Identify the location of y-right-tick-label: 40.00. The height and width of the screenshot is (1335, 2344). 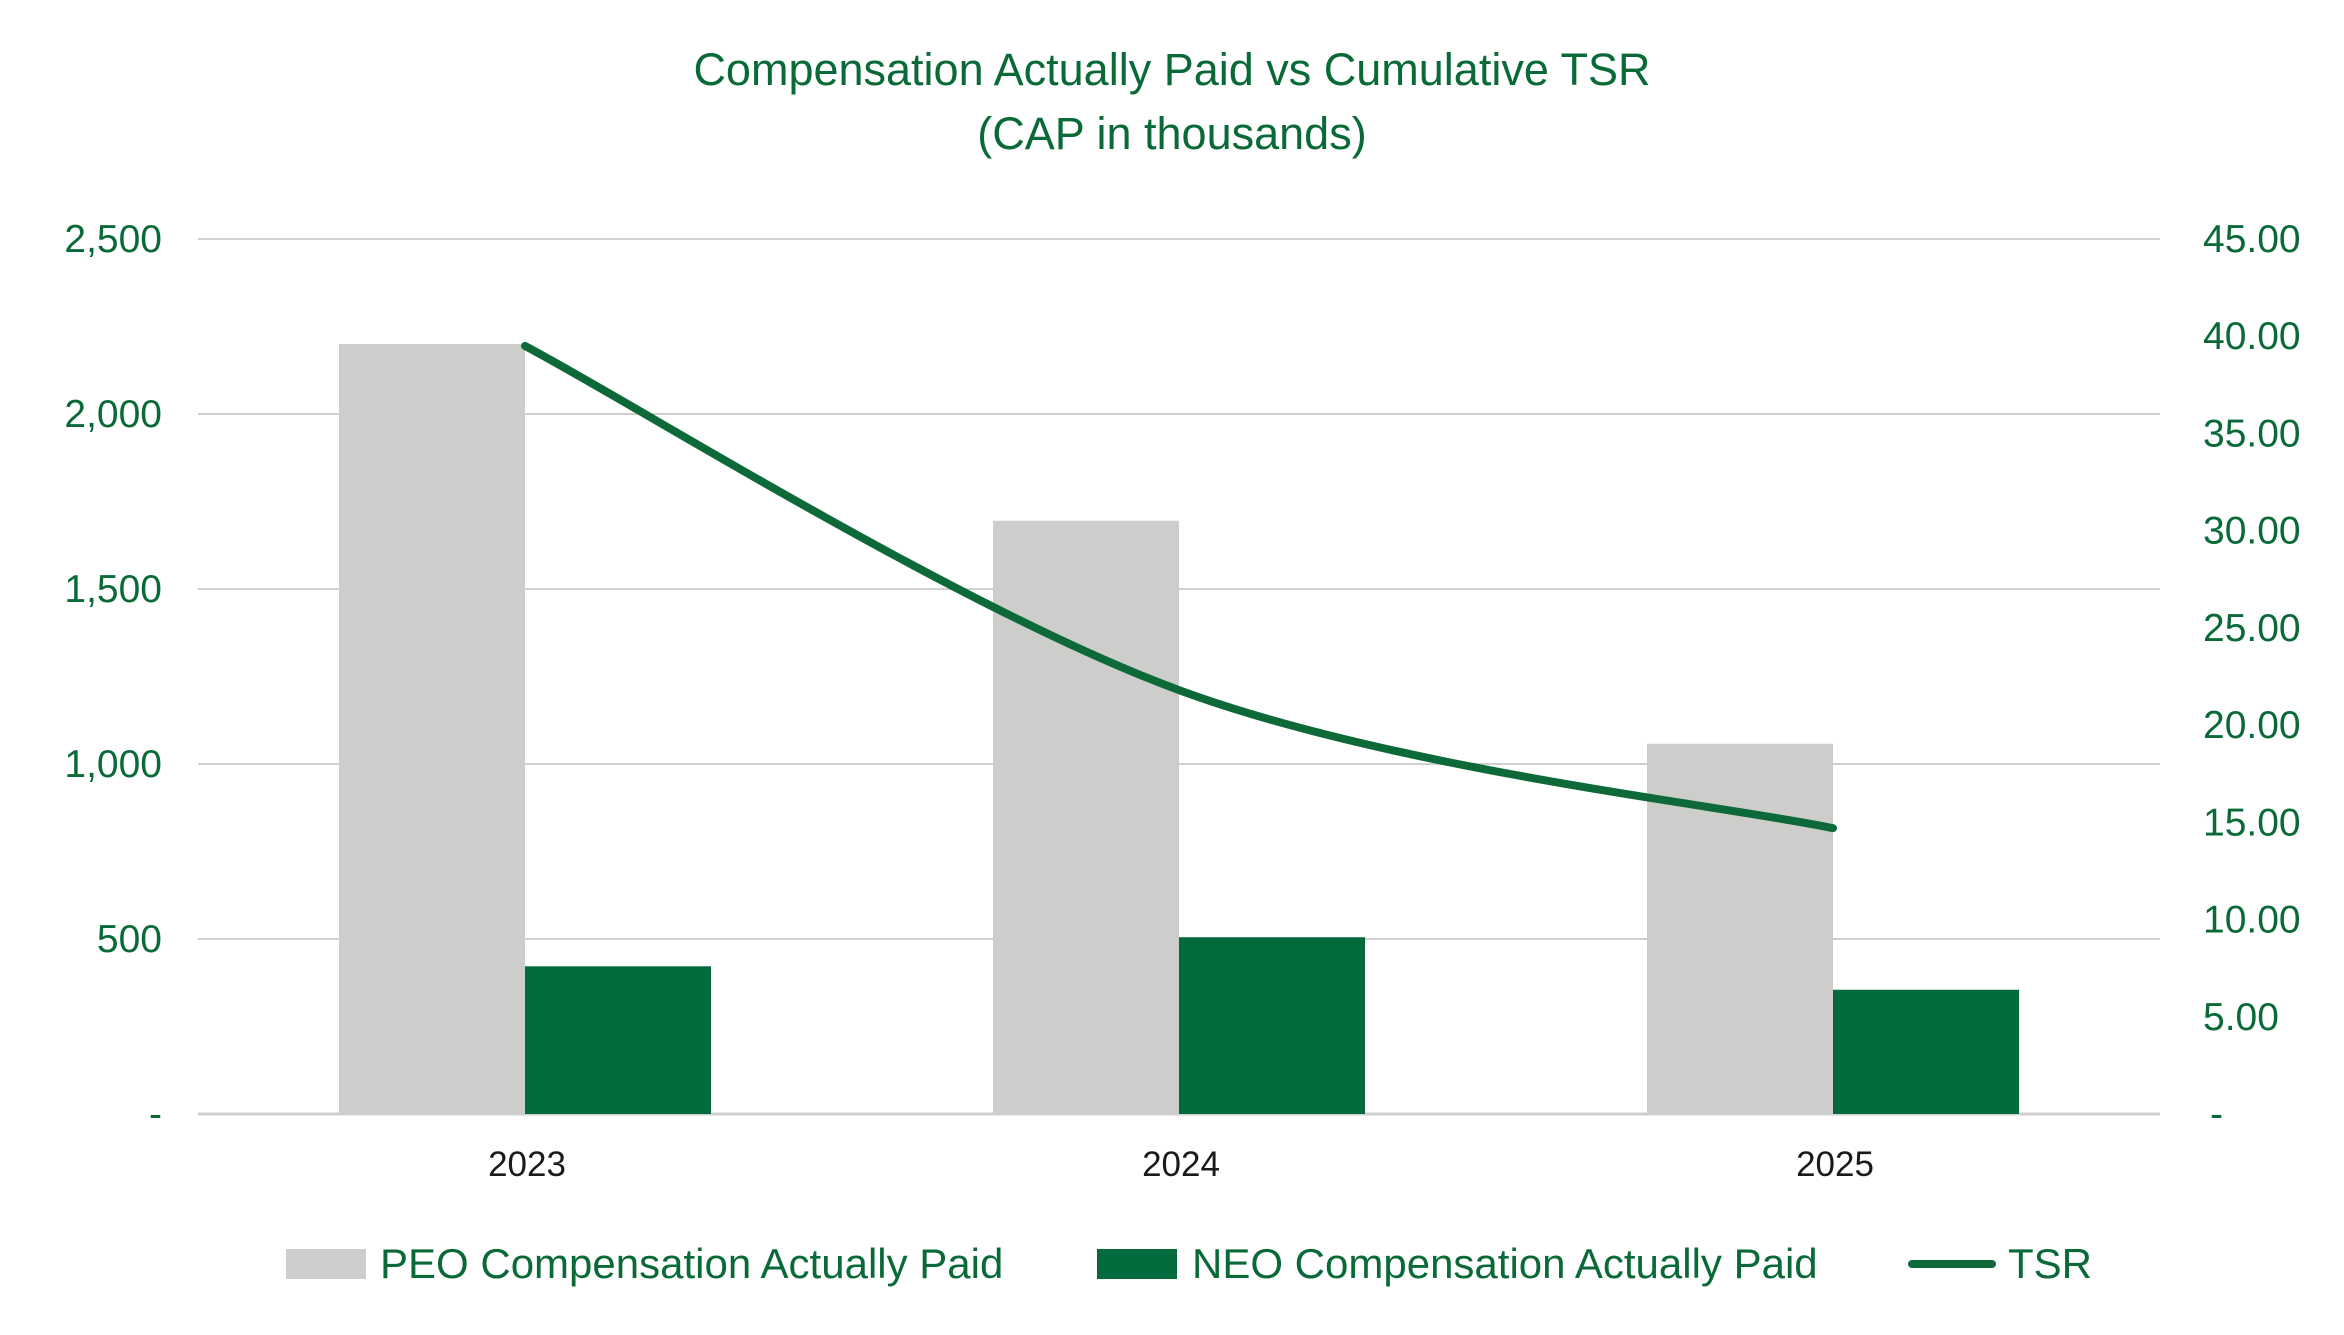
(2252, 336).